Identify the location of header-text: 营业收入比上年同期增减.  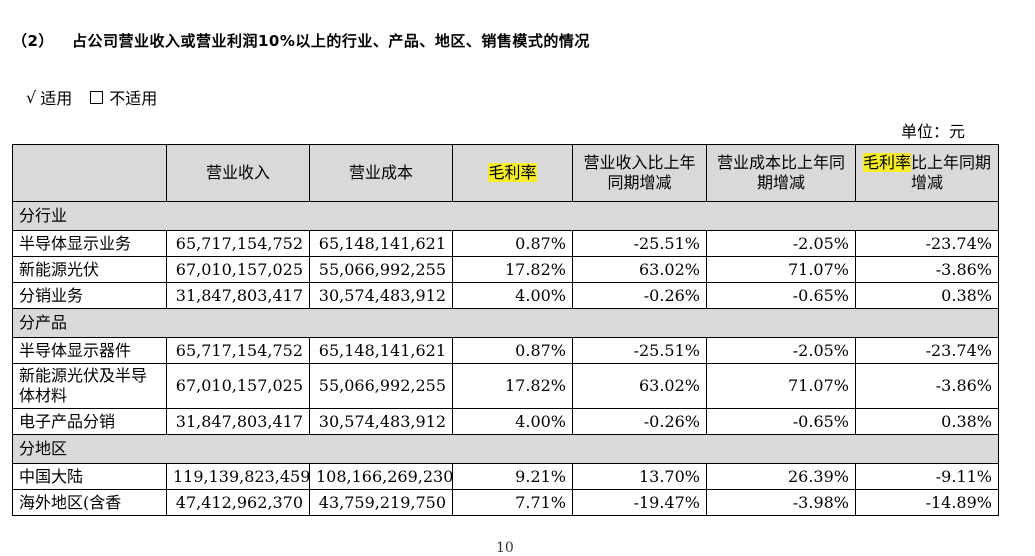
(639, 172).